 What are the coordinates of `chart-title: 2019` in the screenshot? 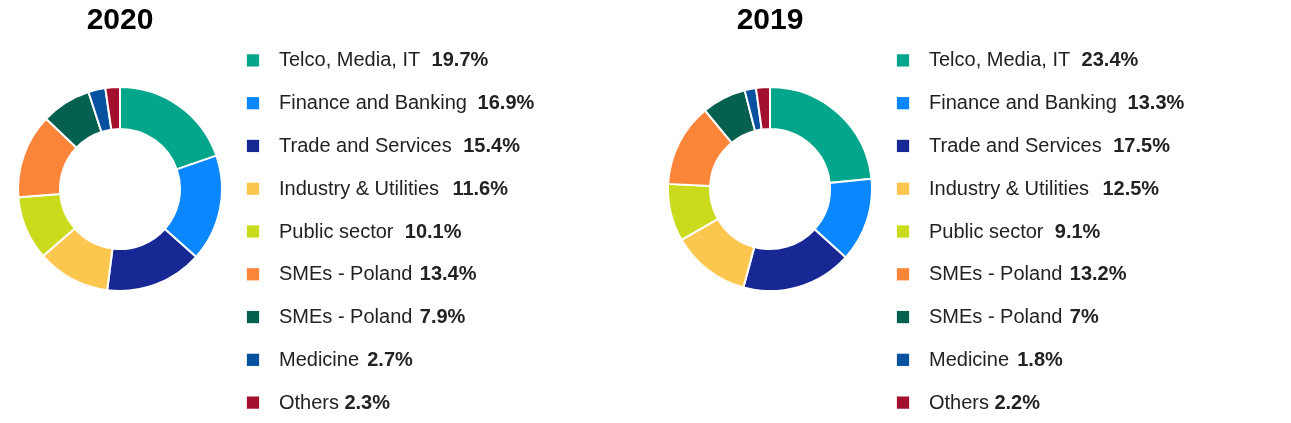 It's located at (770, 18).